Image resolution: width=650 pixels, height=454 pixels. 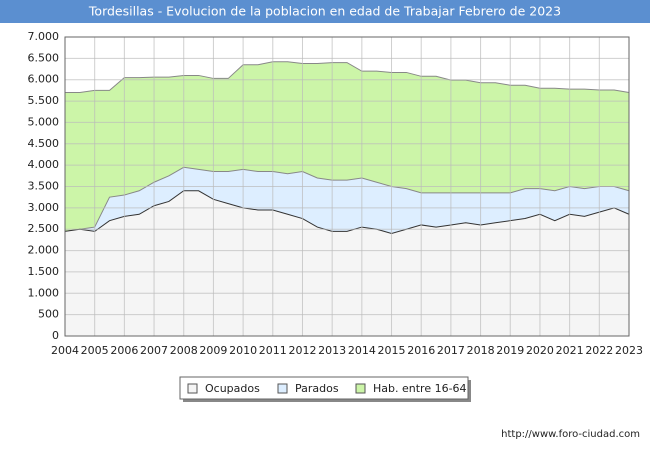 I want to click on y-tick-label: 500, so click(x=48, y=314).